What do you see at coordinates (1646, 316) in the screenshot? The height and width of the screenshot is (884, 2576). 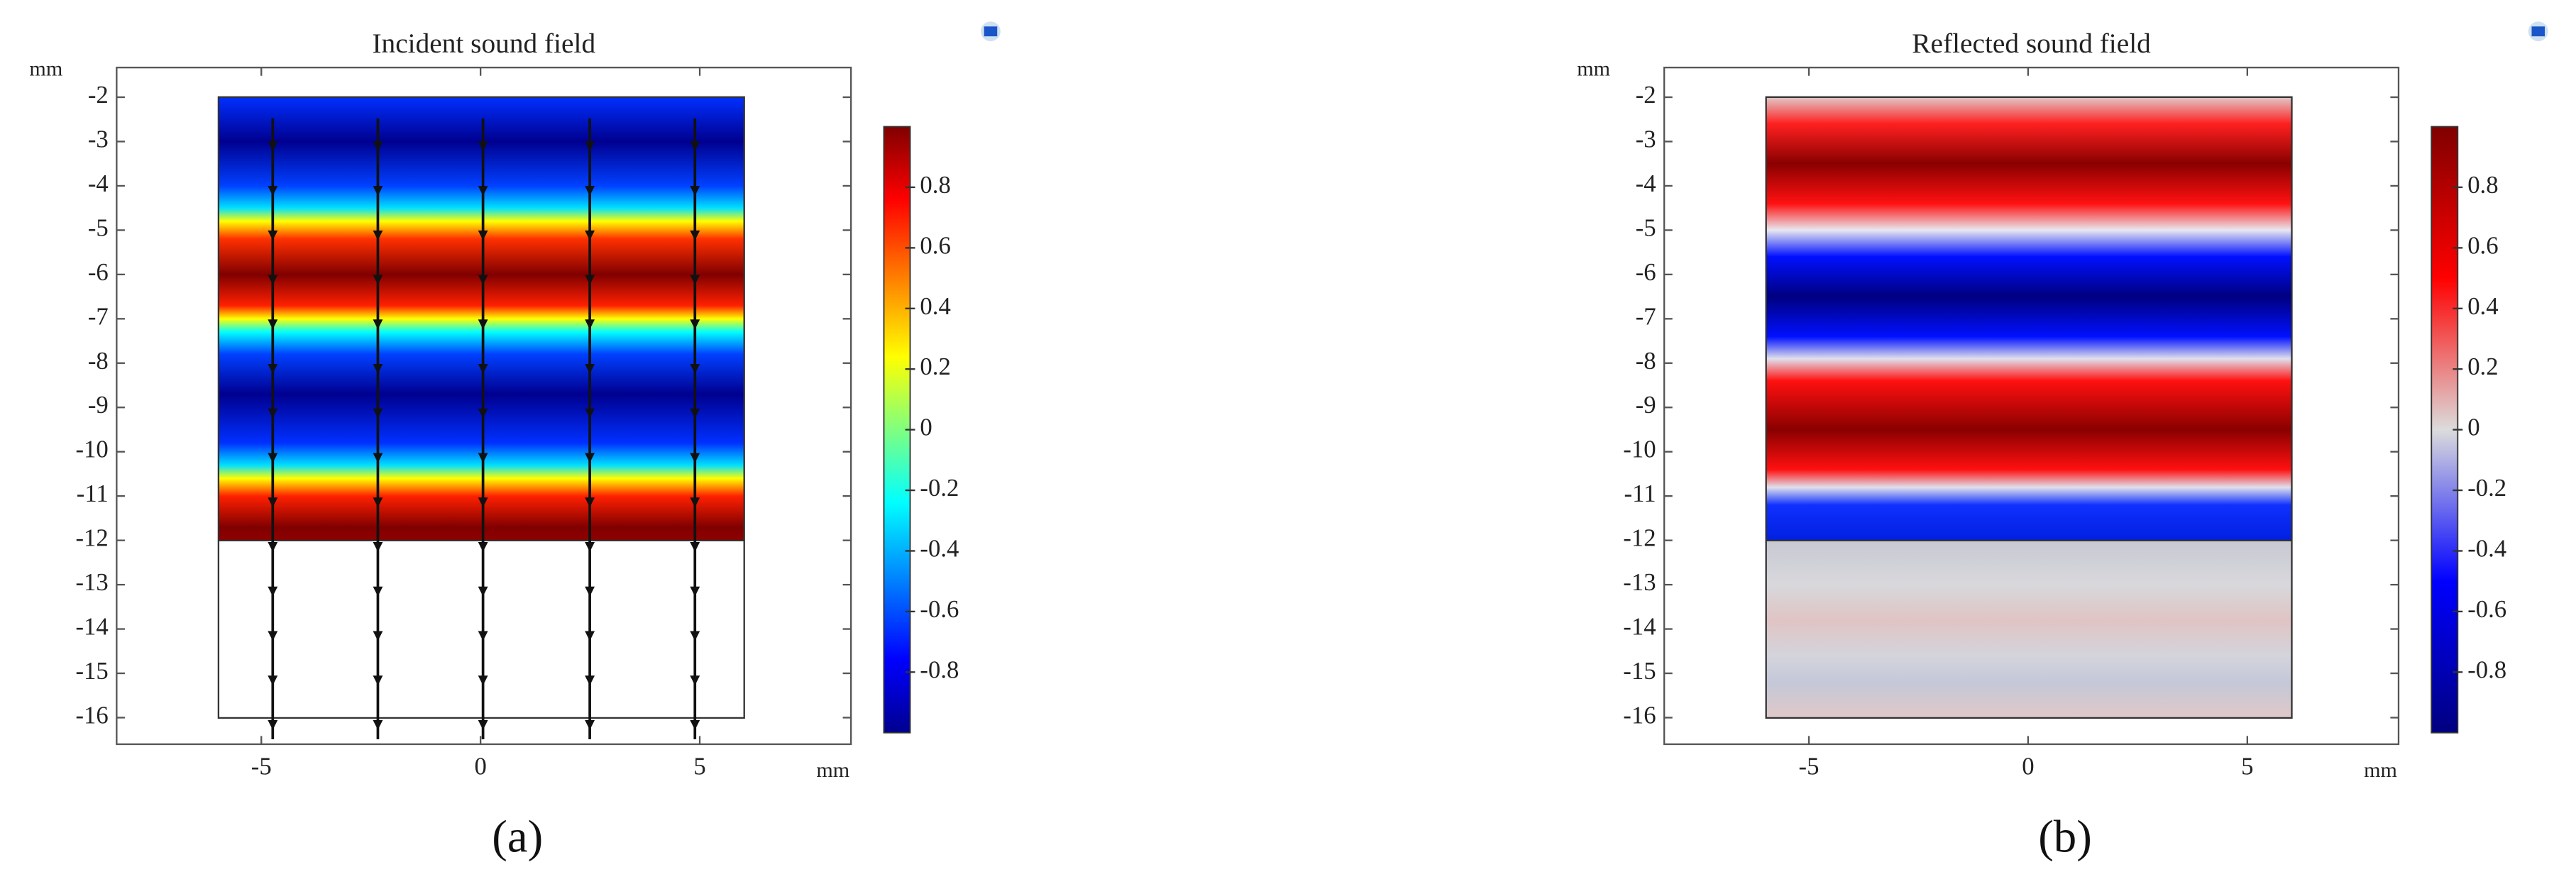 I see `y-tick-label: -7` at bounding box center [1646, 316].